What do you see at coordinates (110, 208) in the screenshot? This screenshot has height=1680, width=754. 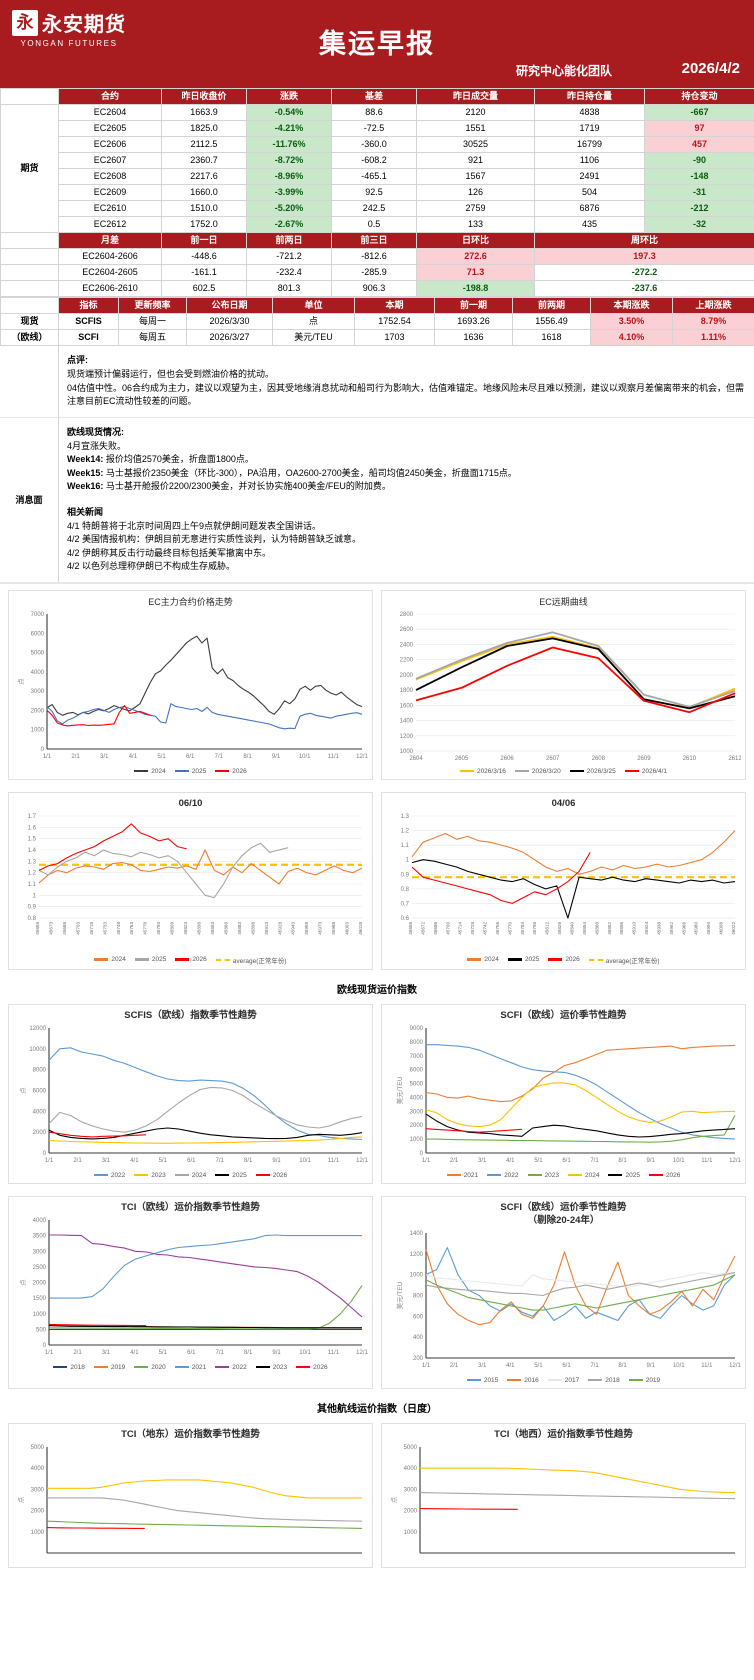 I see `cell-contract: EC2610` at bounding box center [110, 208].